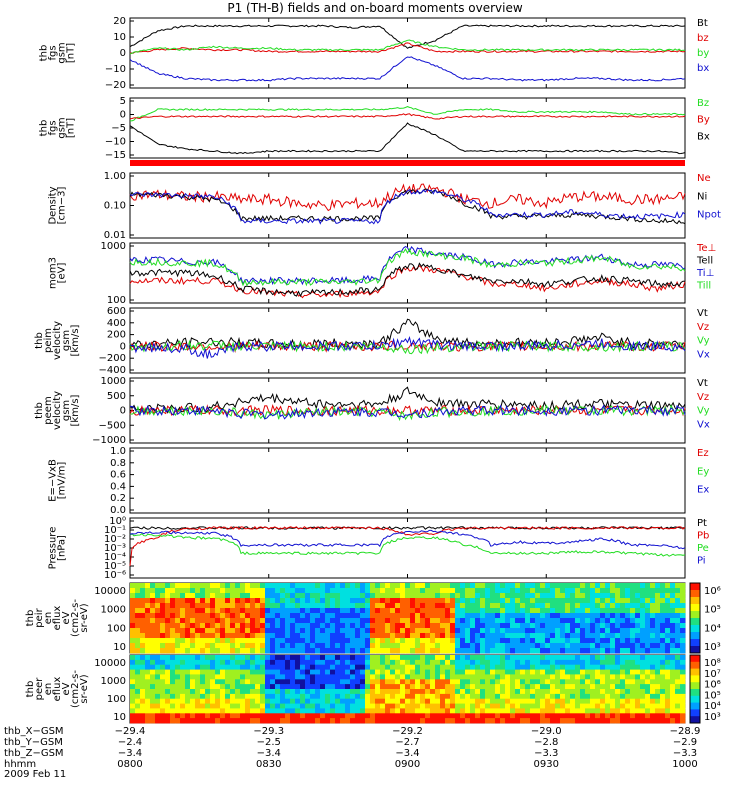  What do you see at coordinates (706, 248) in the screenshot?
I see `legend-Te⊥: Te⊥` at bounding box center [706, 248].